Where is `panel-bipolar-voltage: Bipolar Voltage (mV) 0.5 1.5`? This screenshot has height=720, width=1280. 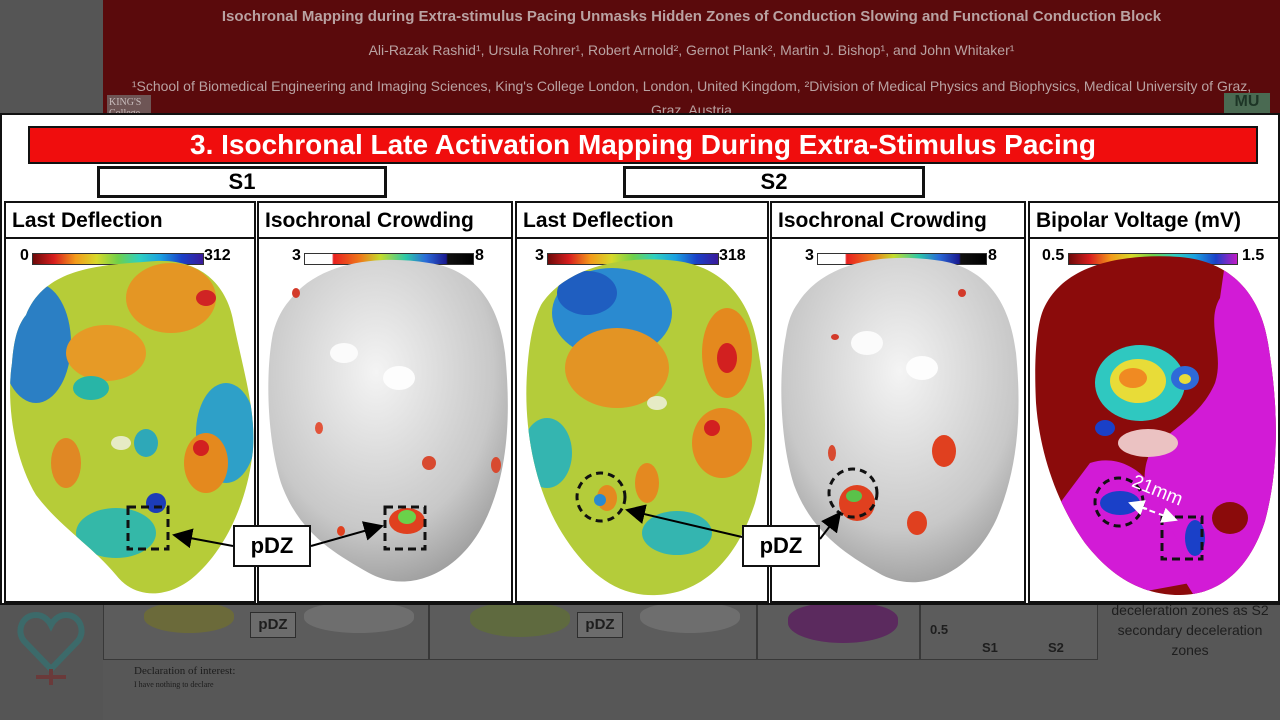 panel-bipolar-voltage: Bipolar Voltage (mV) 0.5 1.5 is located at coordinates (1154, 402).